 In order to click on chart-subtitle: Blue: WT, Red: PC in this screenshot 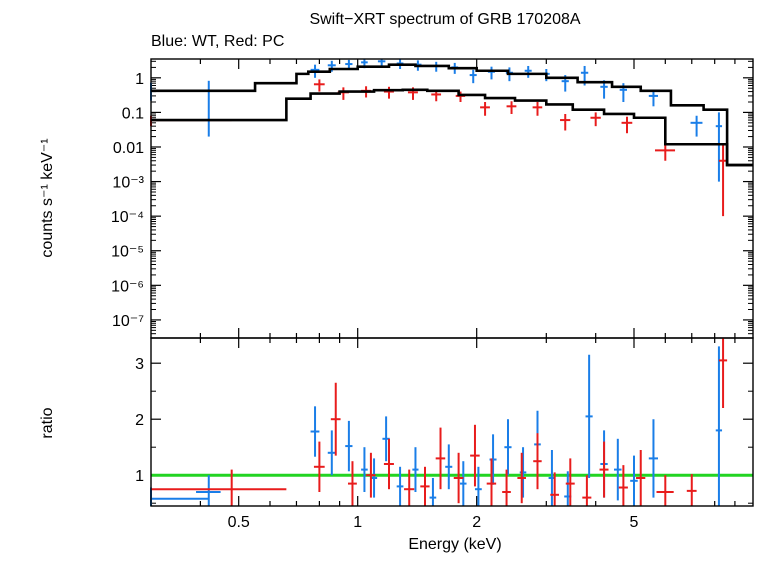, I will do `click(217, 41)`.